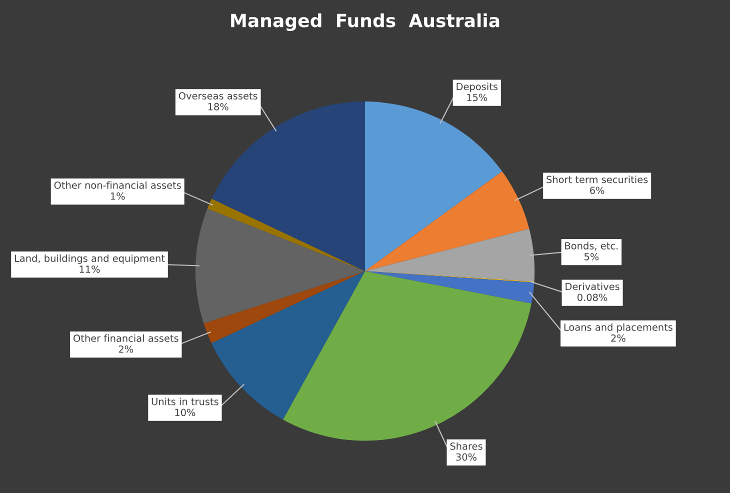 The width and height of the screenshot is (730, 493). Describe the element at coordinates (591, 256) in the screenshot. I see `data-label: 5%` at that location.